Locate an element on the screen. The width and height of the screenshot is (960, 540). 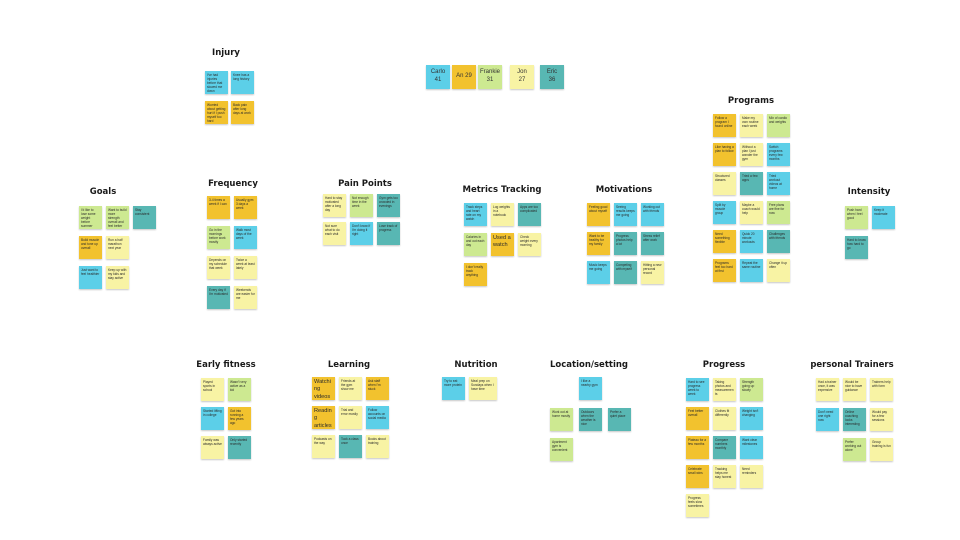
sticky-note: Apartment gym is convenient is located at coordinates (561, 449).